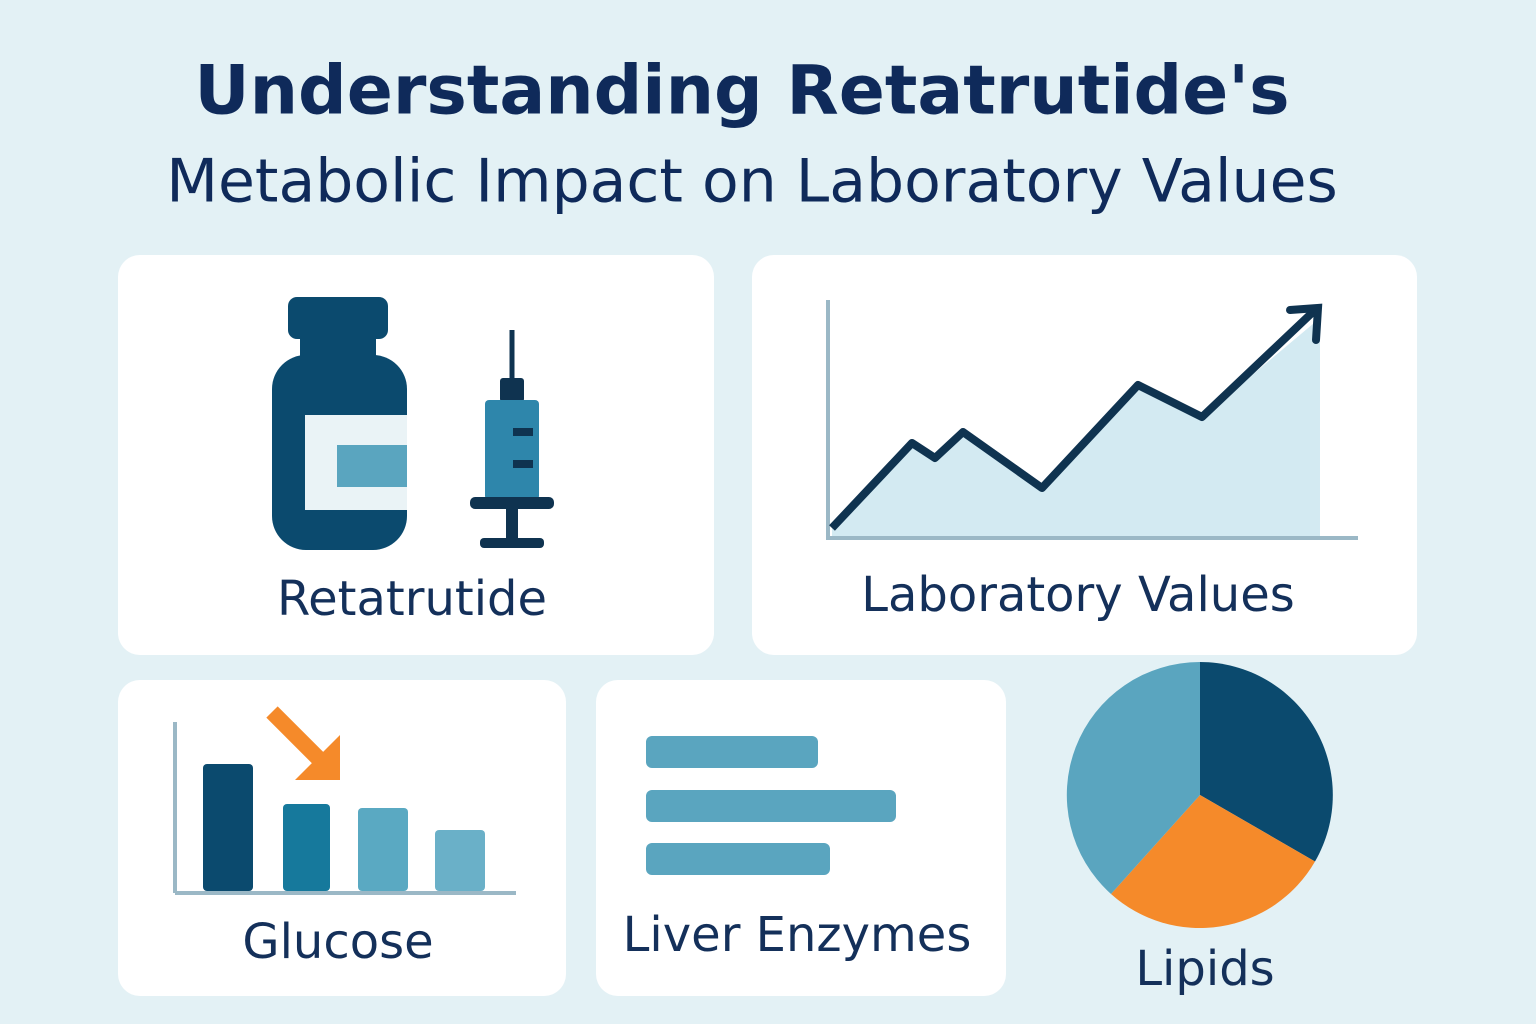 Image resolution: width=1536 pixels, height=1024 pixels. What do you see at coordinates (1204, 969) in the screenshot?
I see `card-label: Lipids` at bounding box center [1204, 969].